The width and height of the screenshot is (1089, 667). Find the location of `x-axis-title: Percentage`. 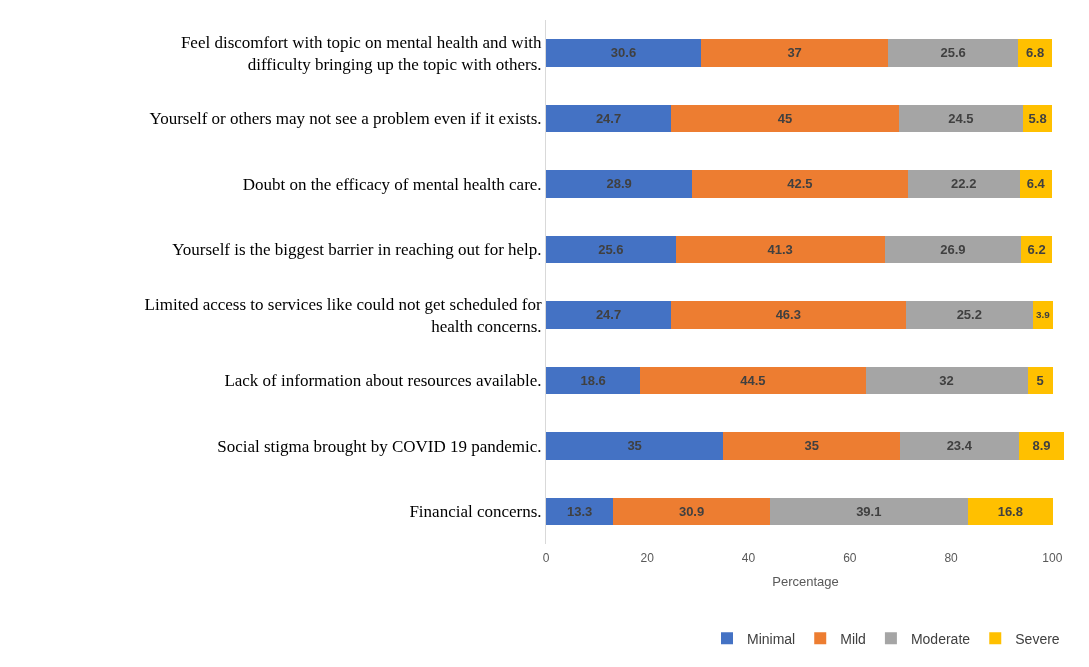

x-axis-title: Percentage is located at coordinates (805, 581).